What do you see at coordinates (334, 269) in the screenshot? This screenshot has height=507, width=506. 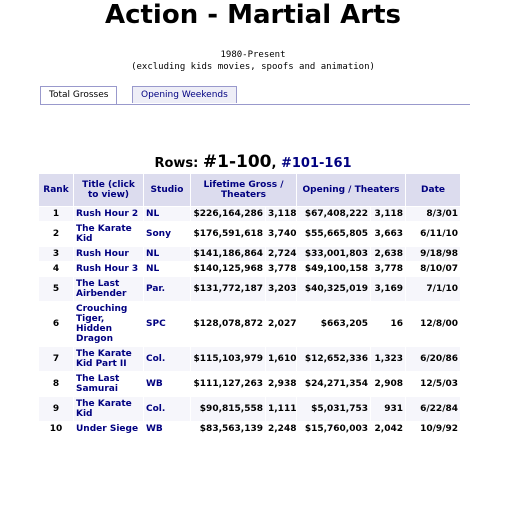 I see `opening-gross: $49,100,158` at bounding box center [334, 269].